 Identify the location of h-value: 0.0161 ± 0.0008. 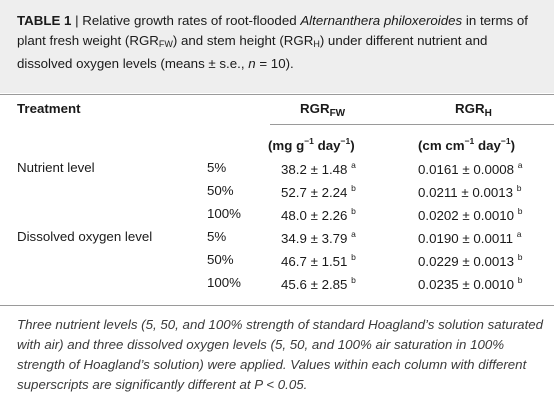
(466, 169).